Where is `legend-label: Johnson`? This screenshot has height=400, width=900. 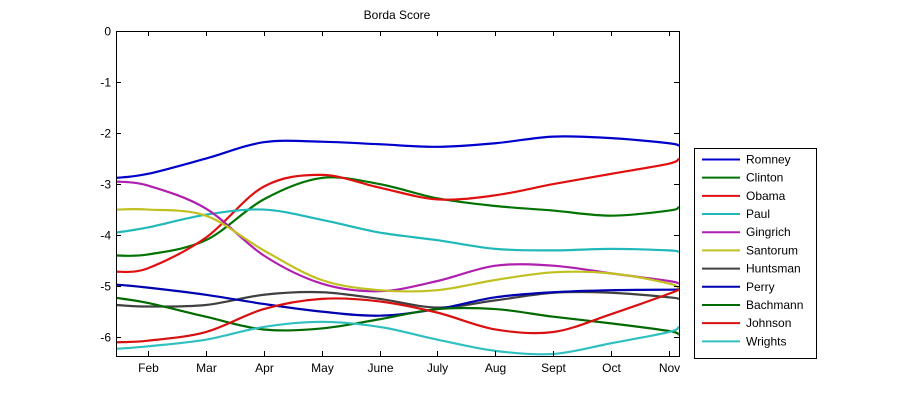 legend-label: Johnson is located at coordinates (768, 323).